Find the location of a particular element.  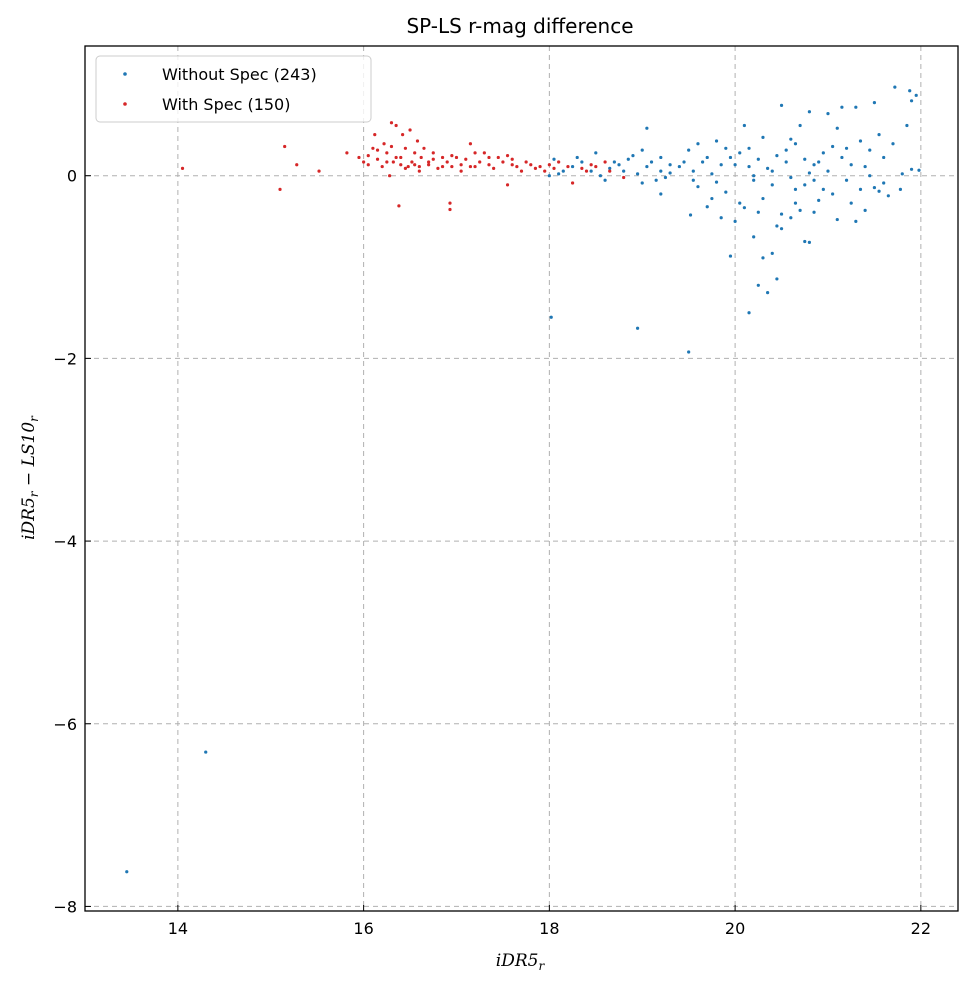

y-axis-label-sub1: r is located at coordinates (34, 493).